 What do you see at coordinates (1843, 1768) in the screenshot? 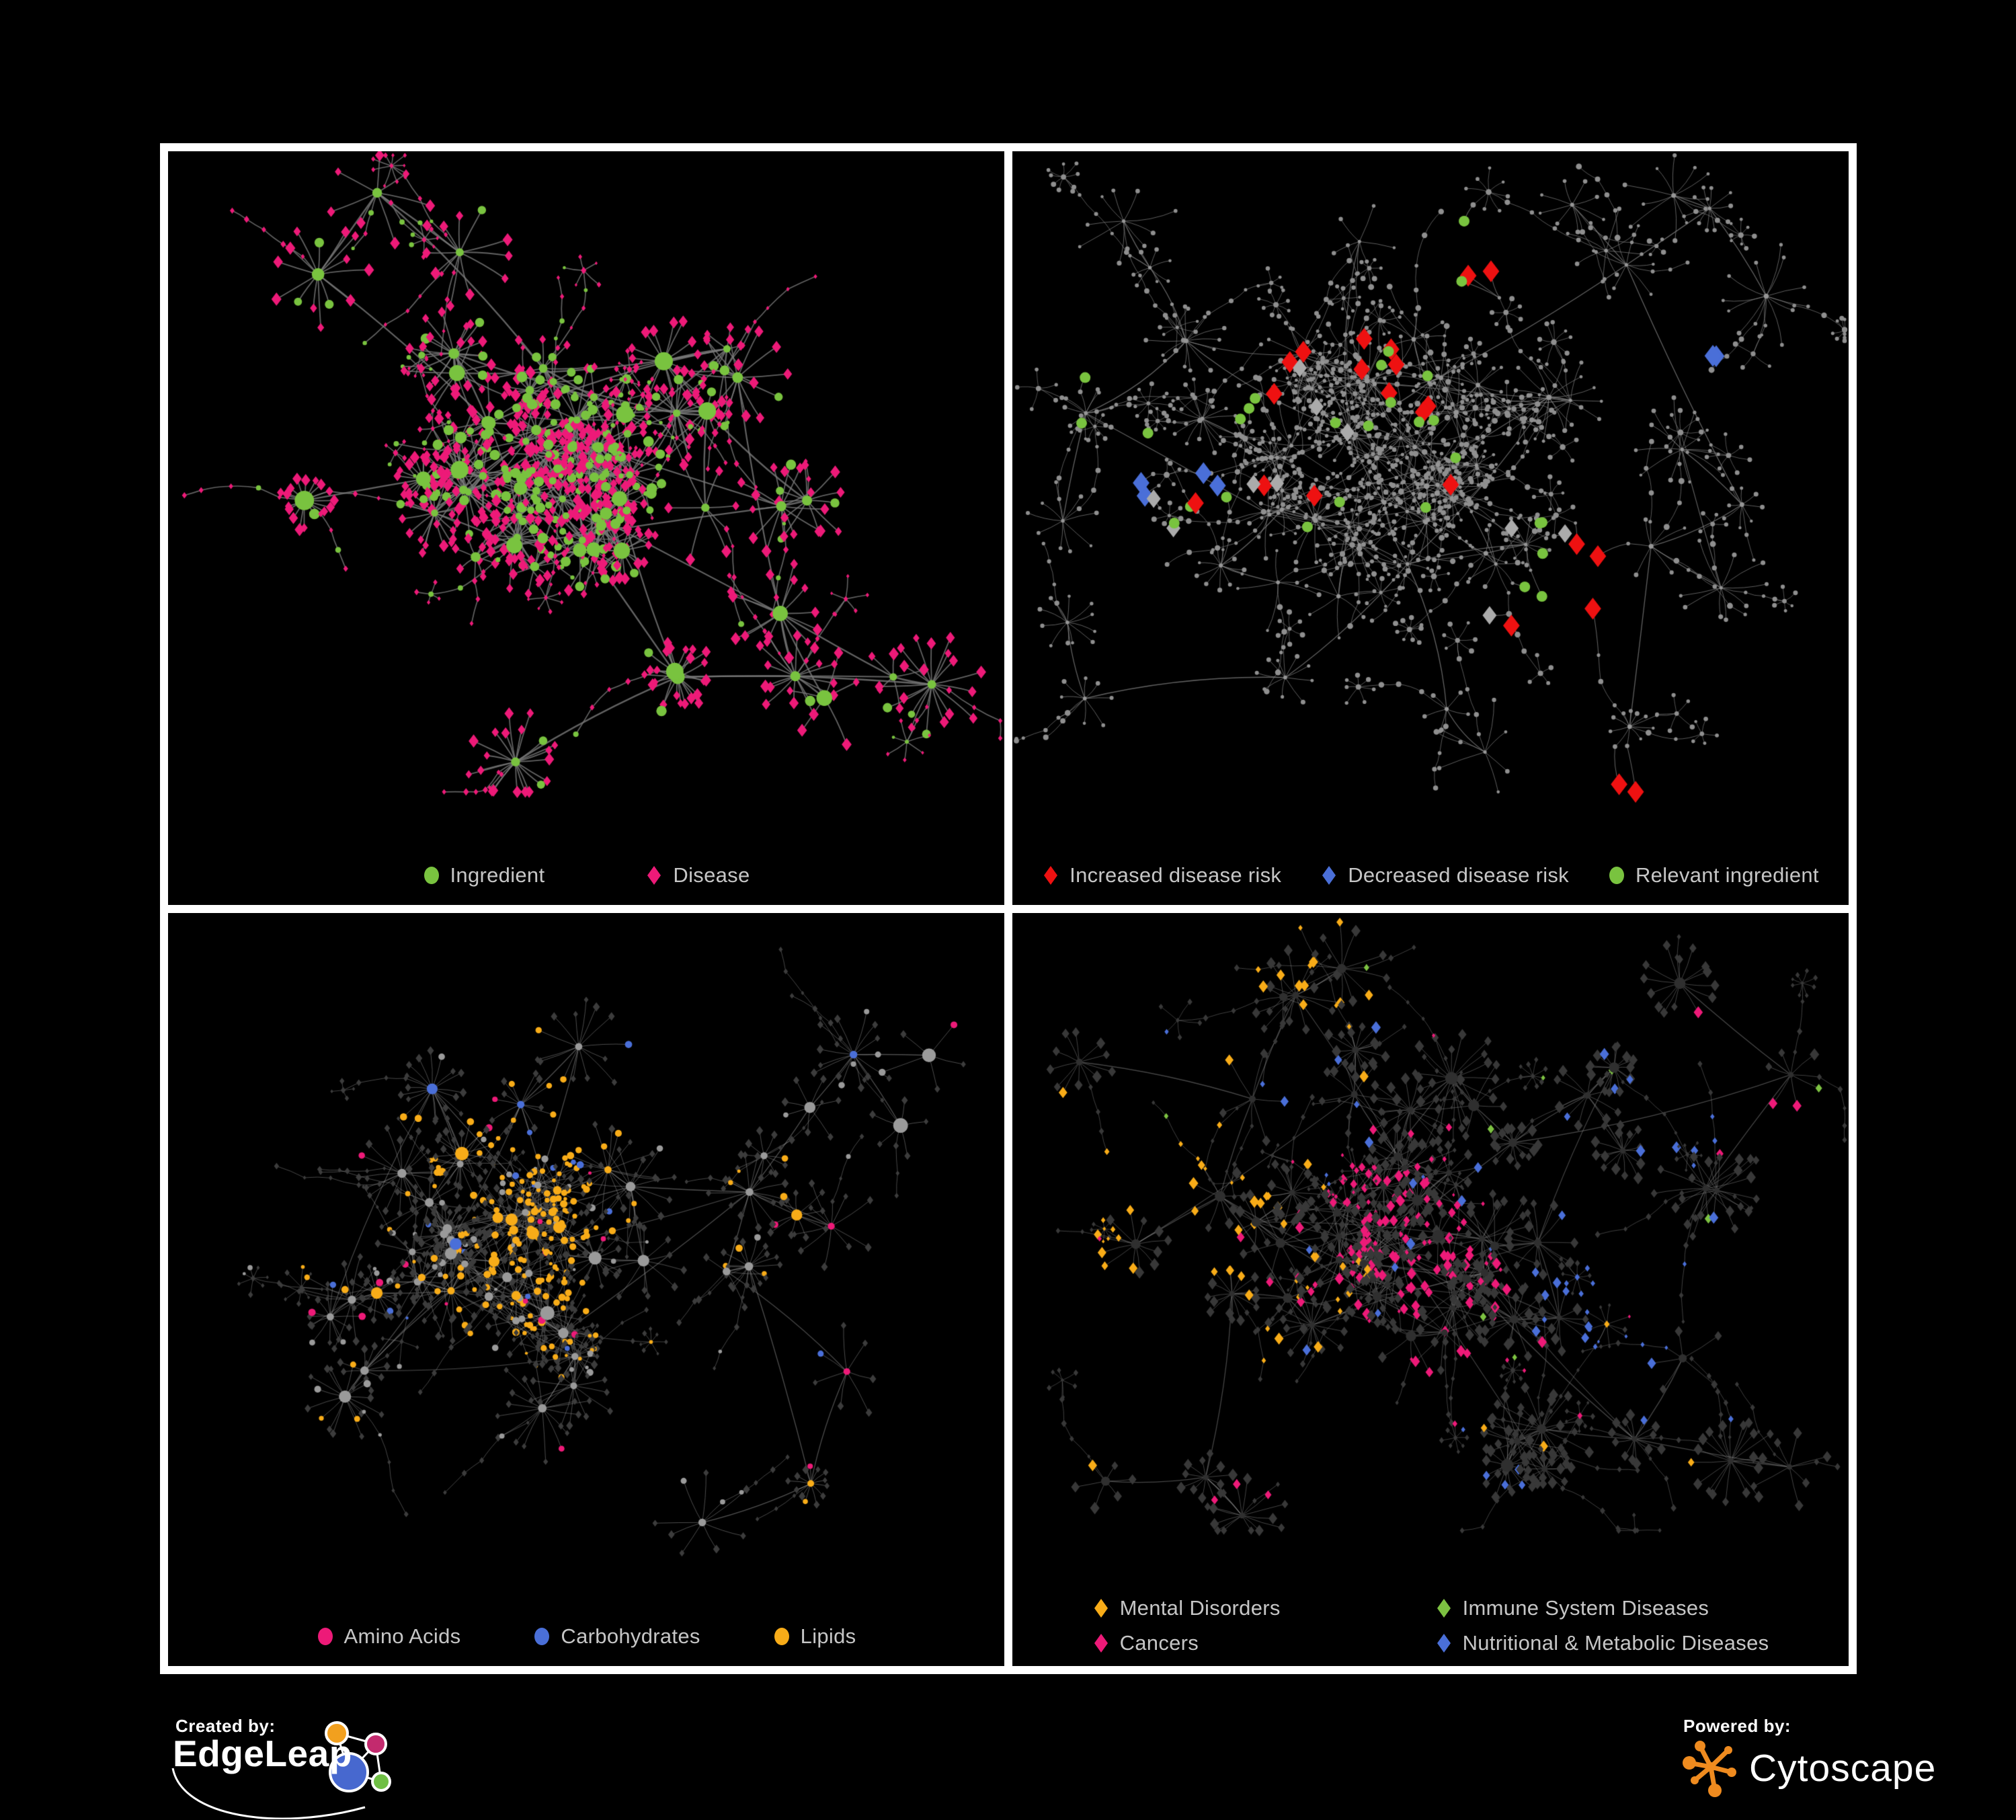
I see `cytoscape-brand: Cytoscape` at bounding box center [1843, 1768].